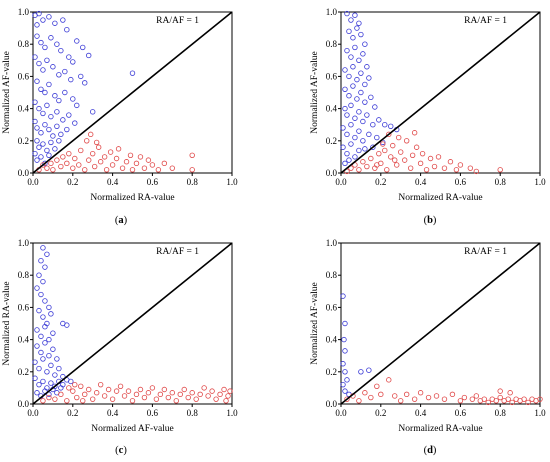 Image resolution: width=550 pixels, height=462 pixels. What do you see at coordinates (24, 275) in the screenshot?
I see `y-tick-label: 0.8` at bounding box center [24, 275].